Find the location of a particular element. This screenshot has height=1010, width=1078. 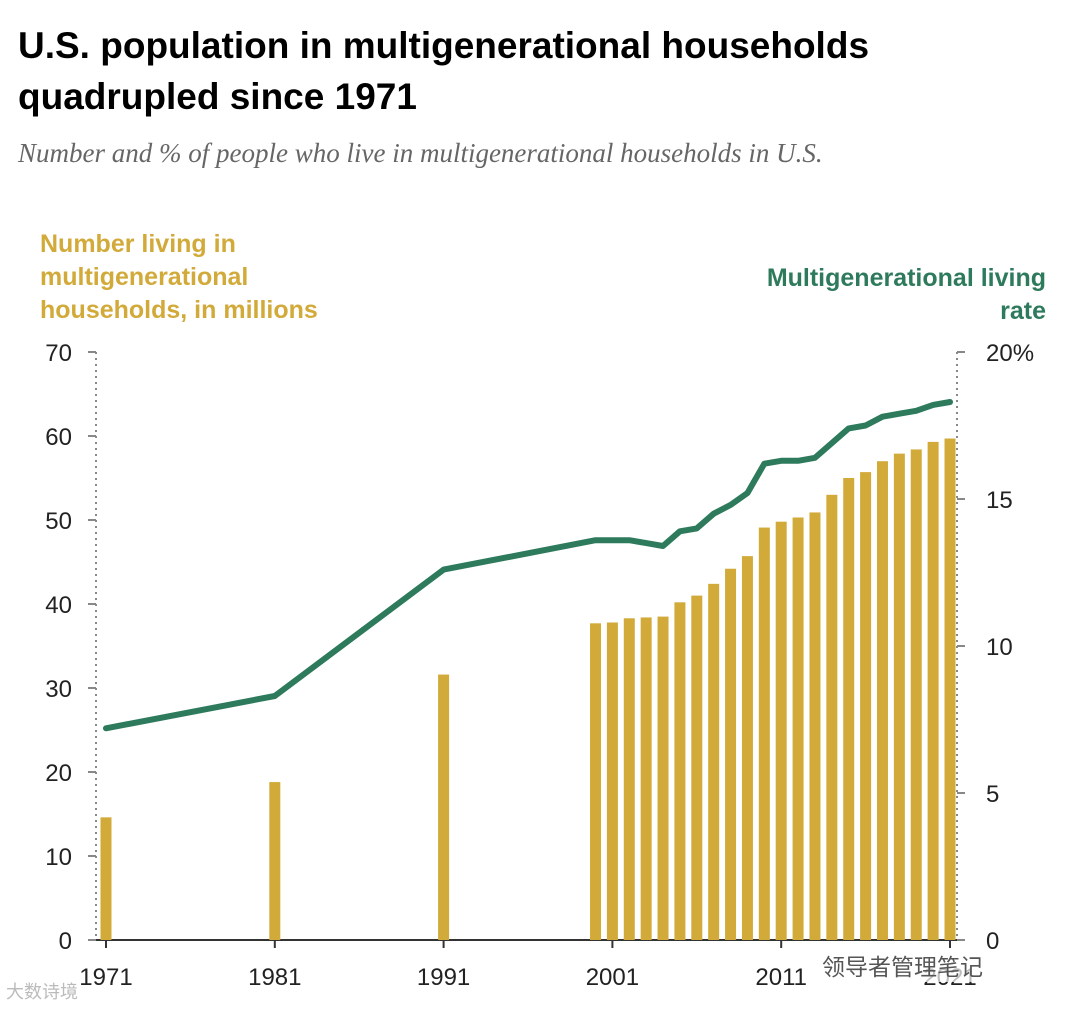

watermark-left: 大数诗境 is located at coordinates (42, 992).